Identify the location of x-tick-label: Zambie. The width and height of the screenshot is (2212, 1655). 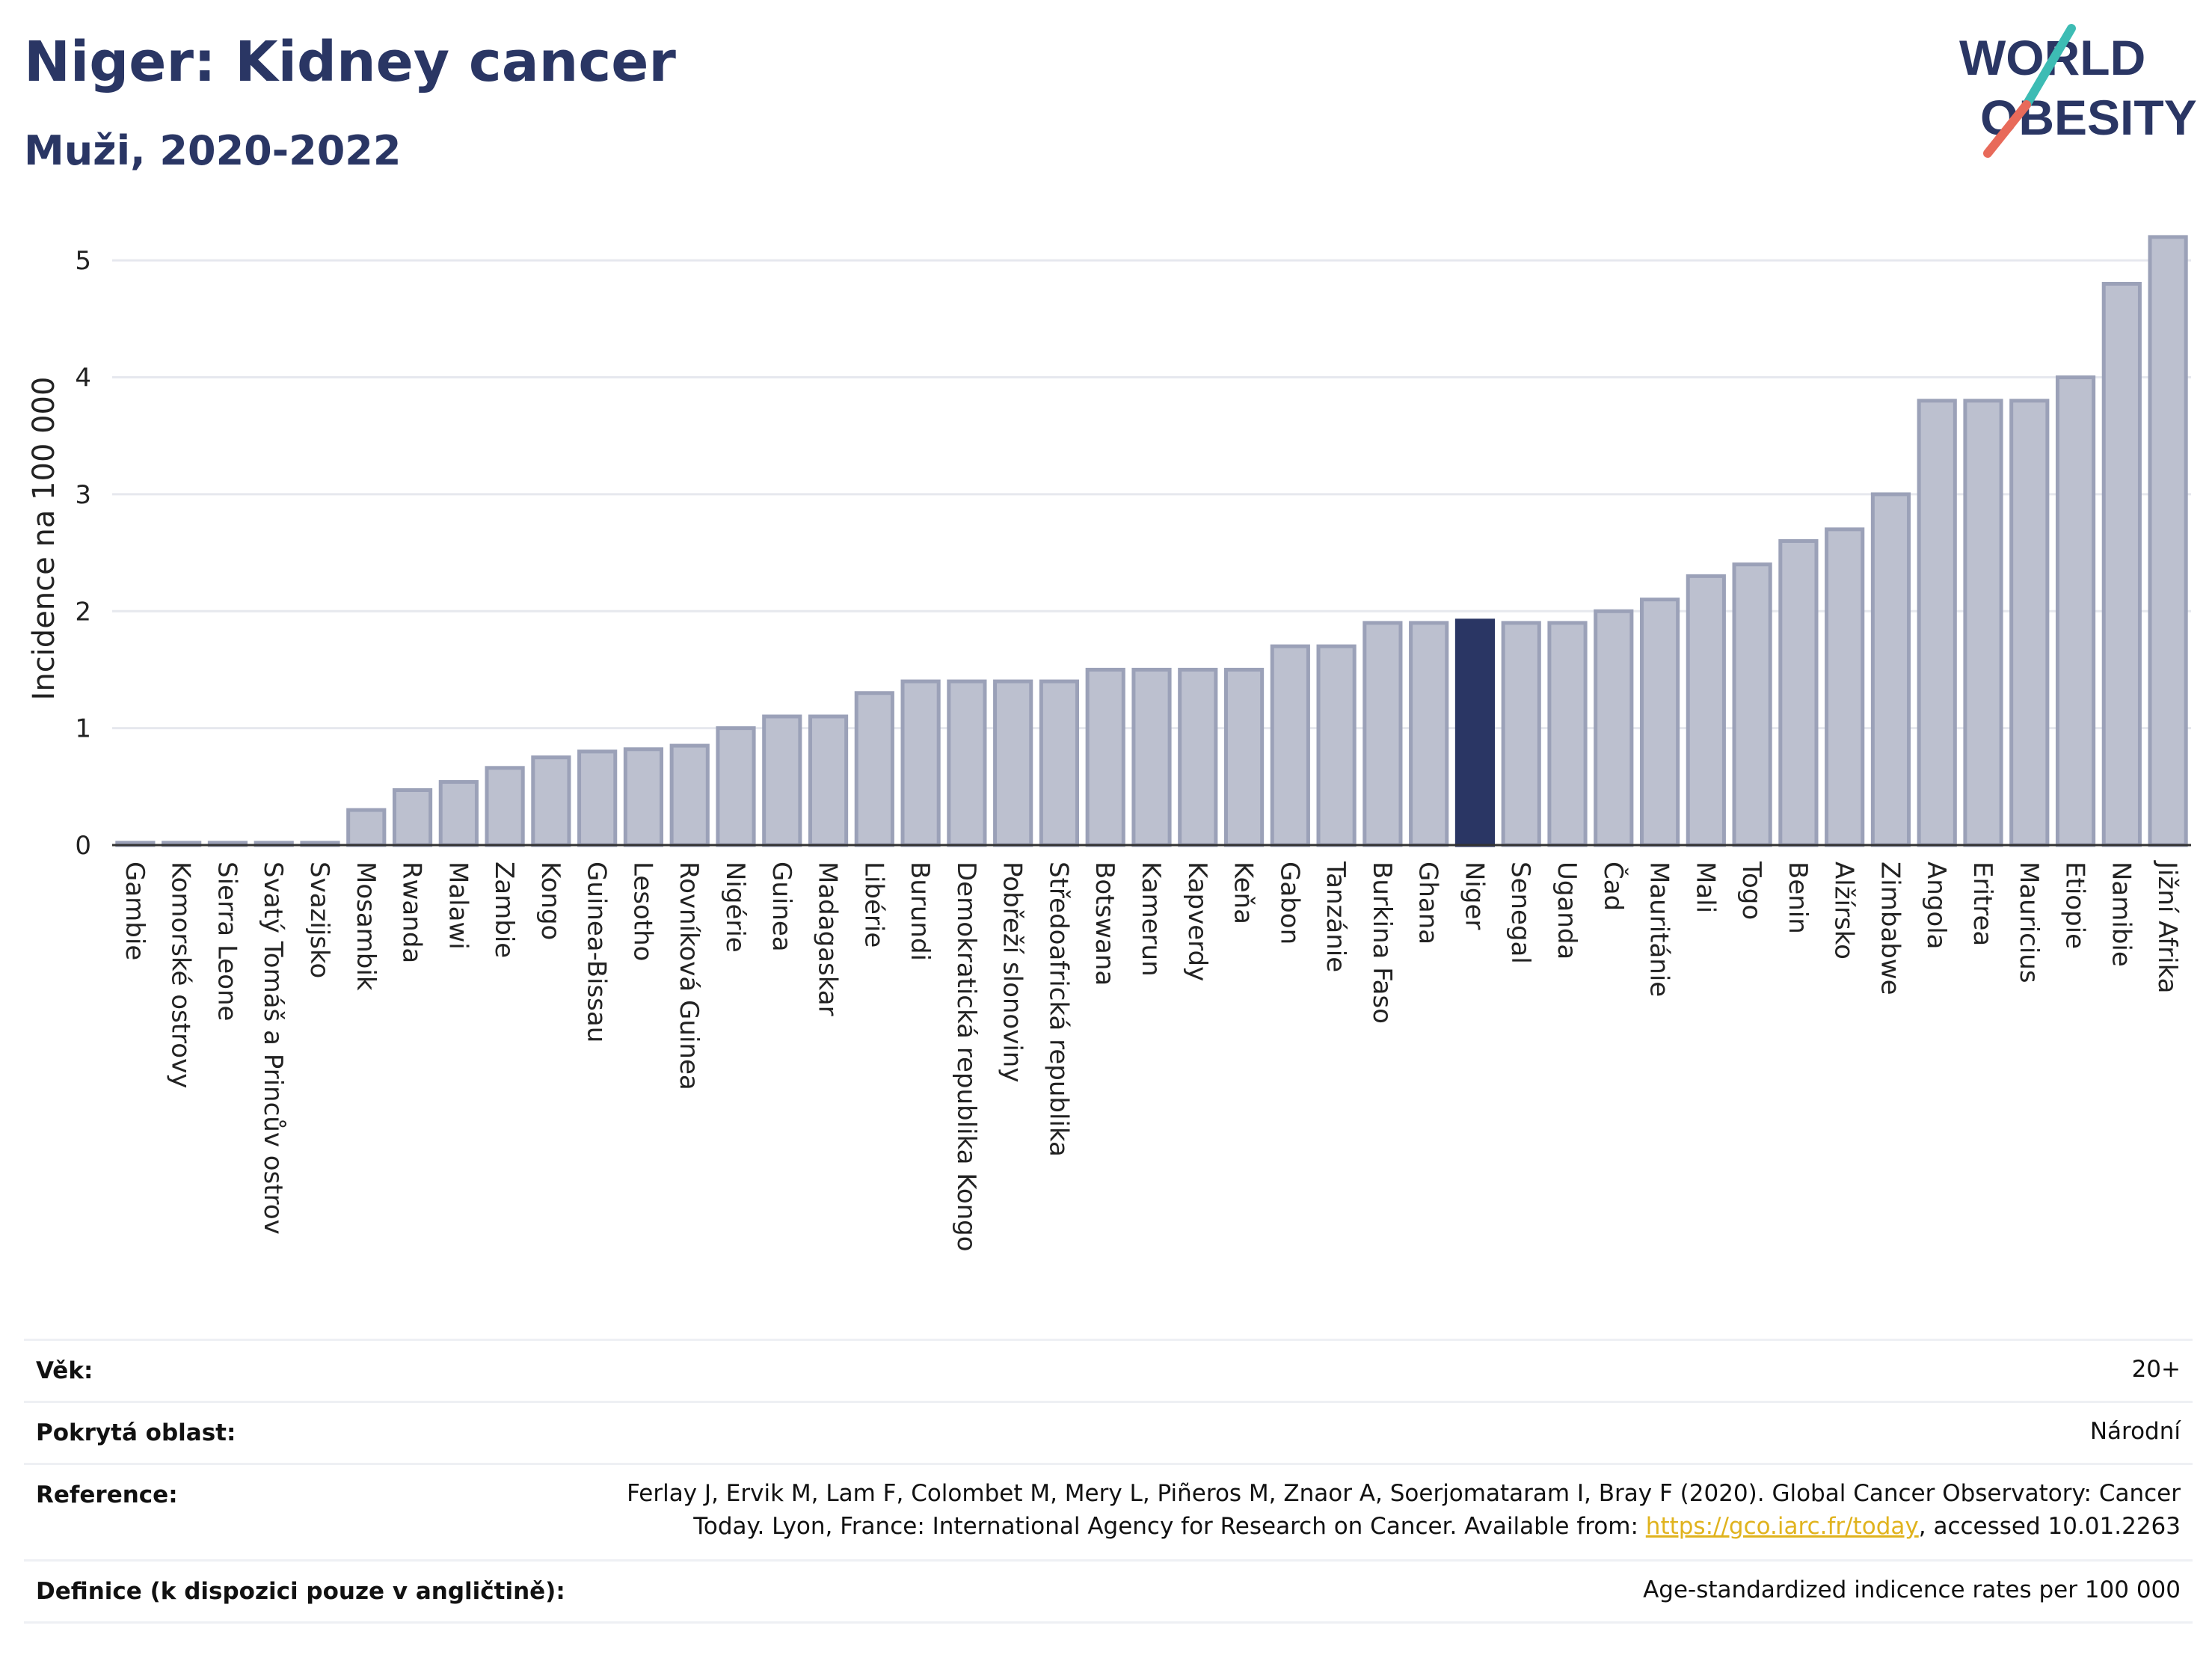
(504, 910).